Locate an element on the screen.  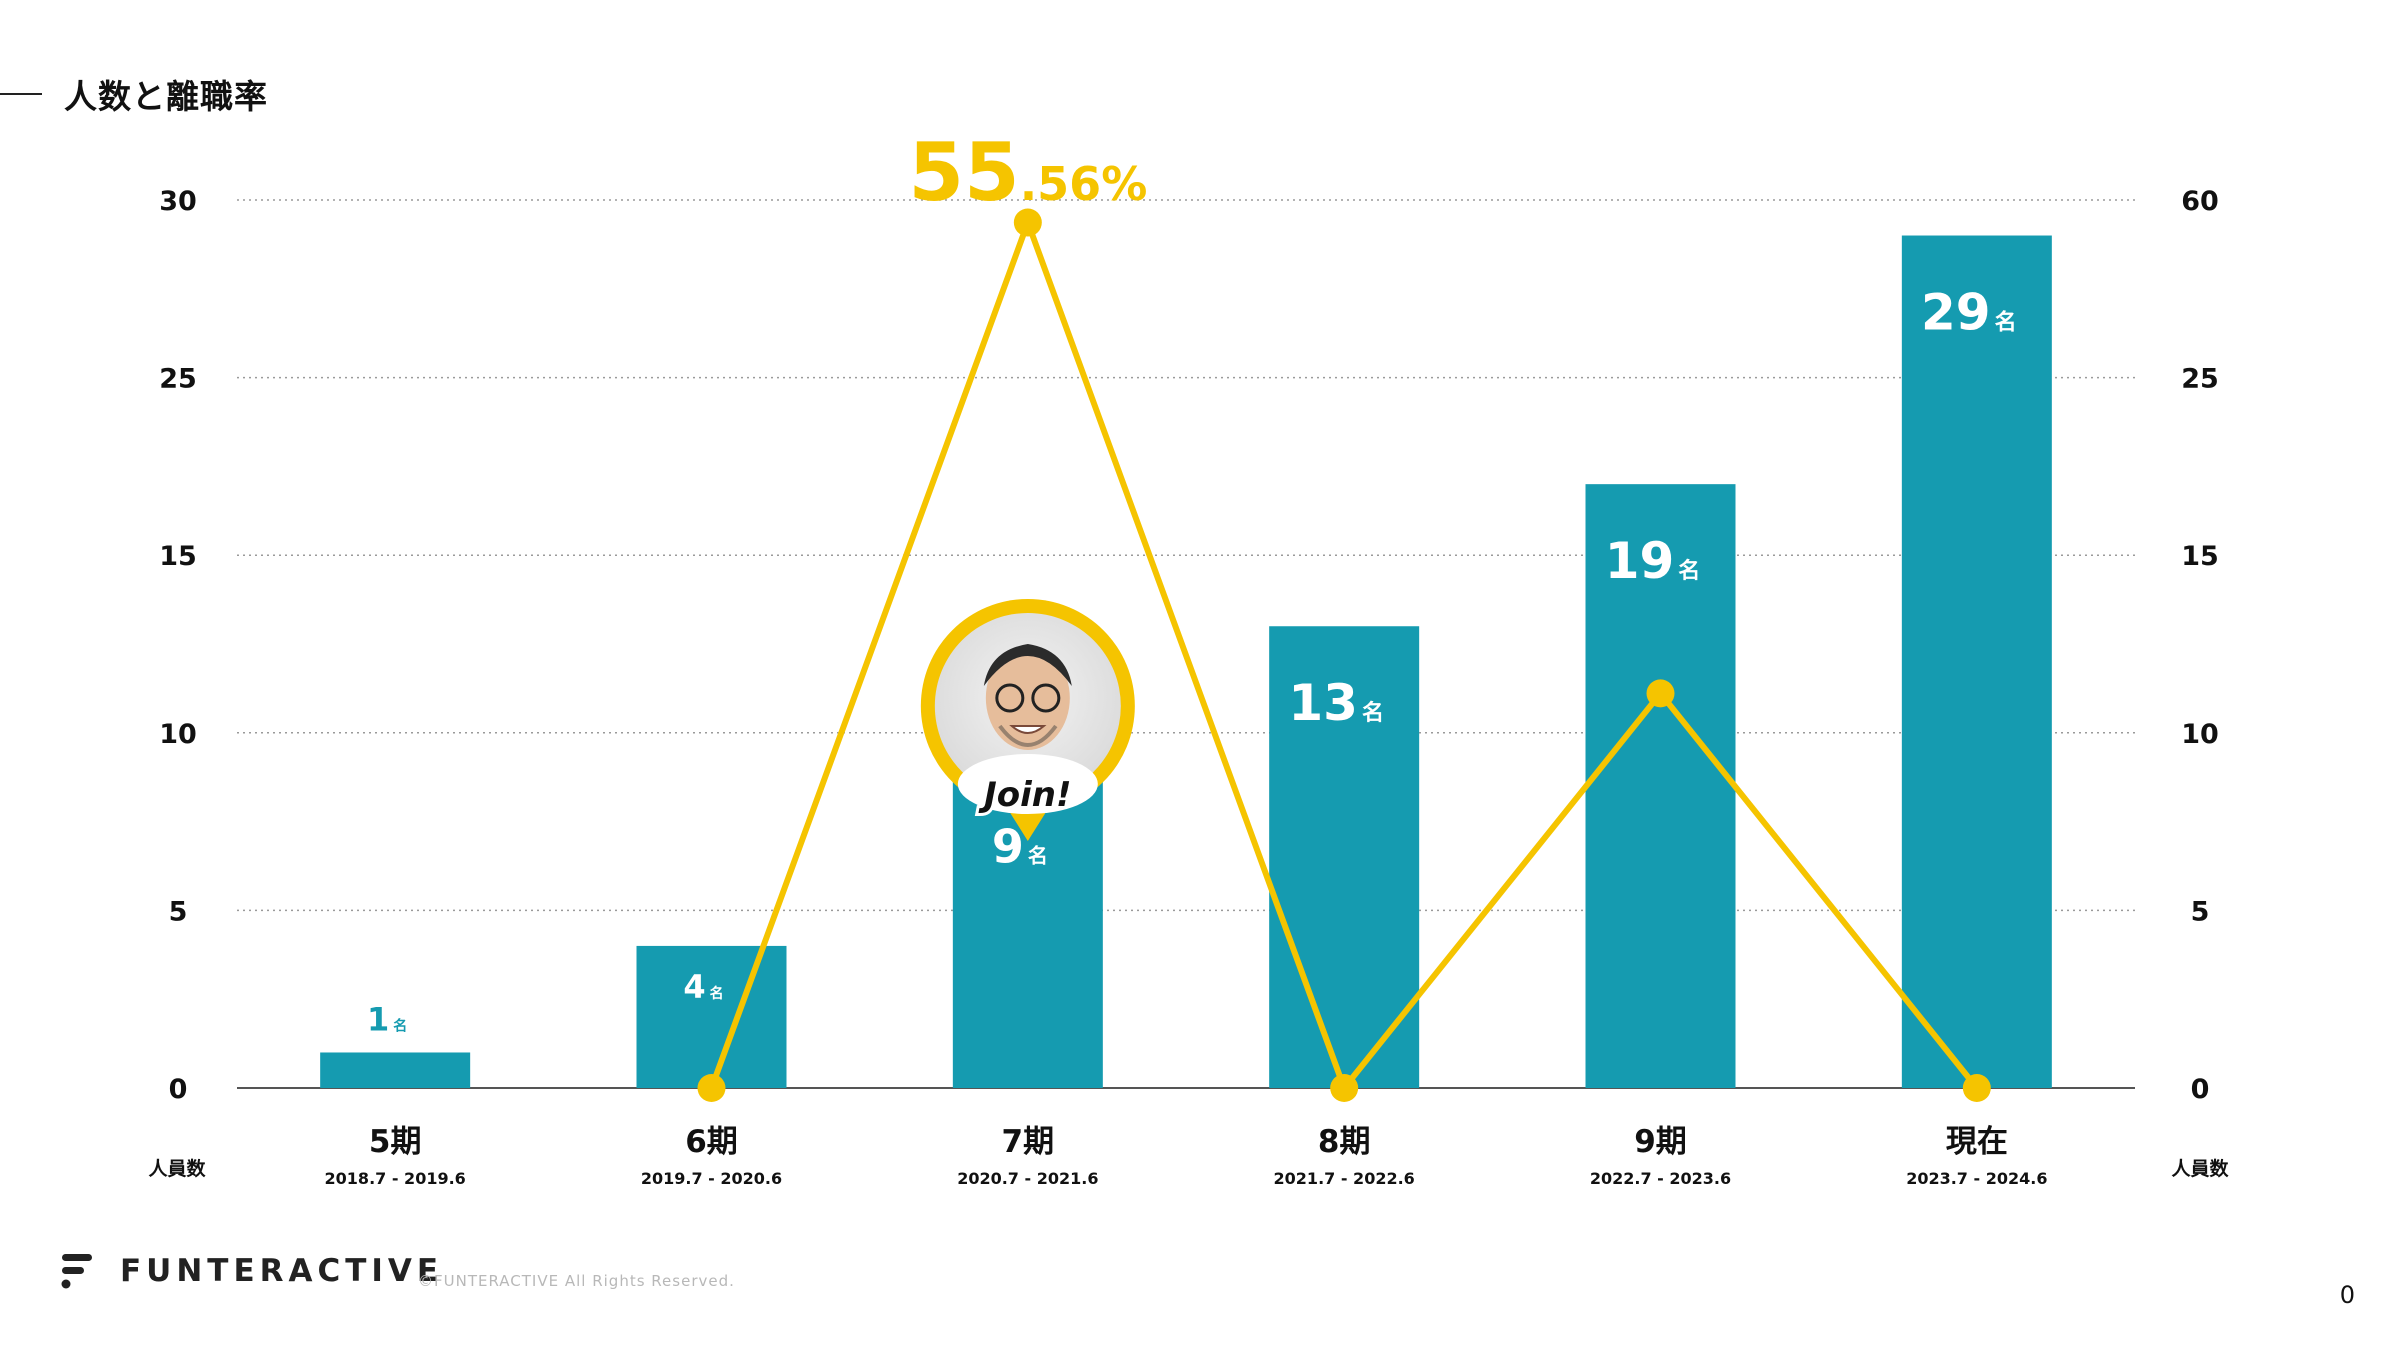
period-label: 2023.7 - 2024.6 is located at coordinates (1976, 1178).